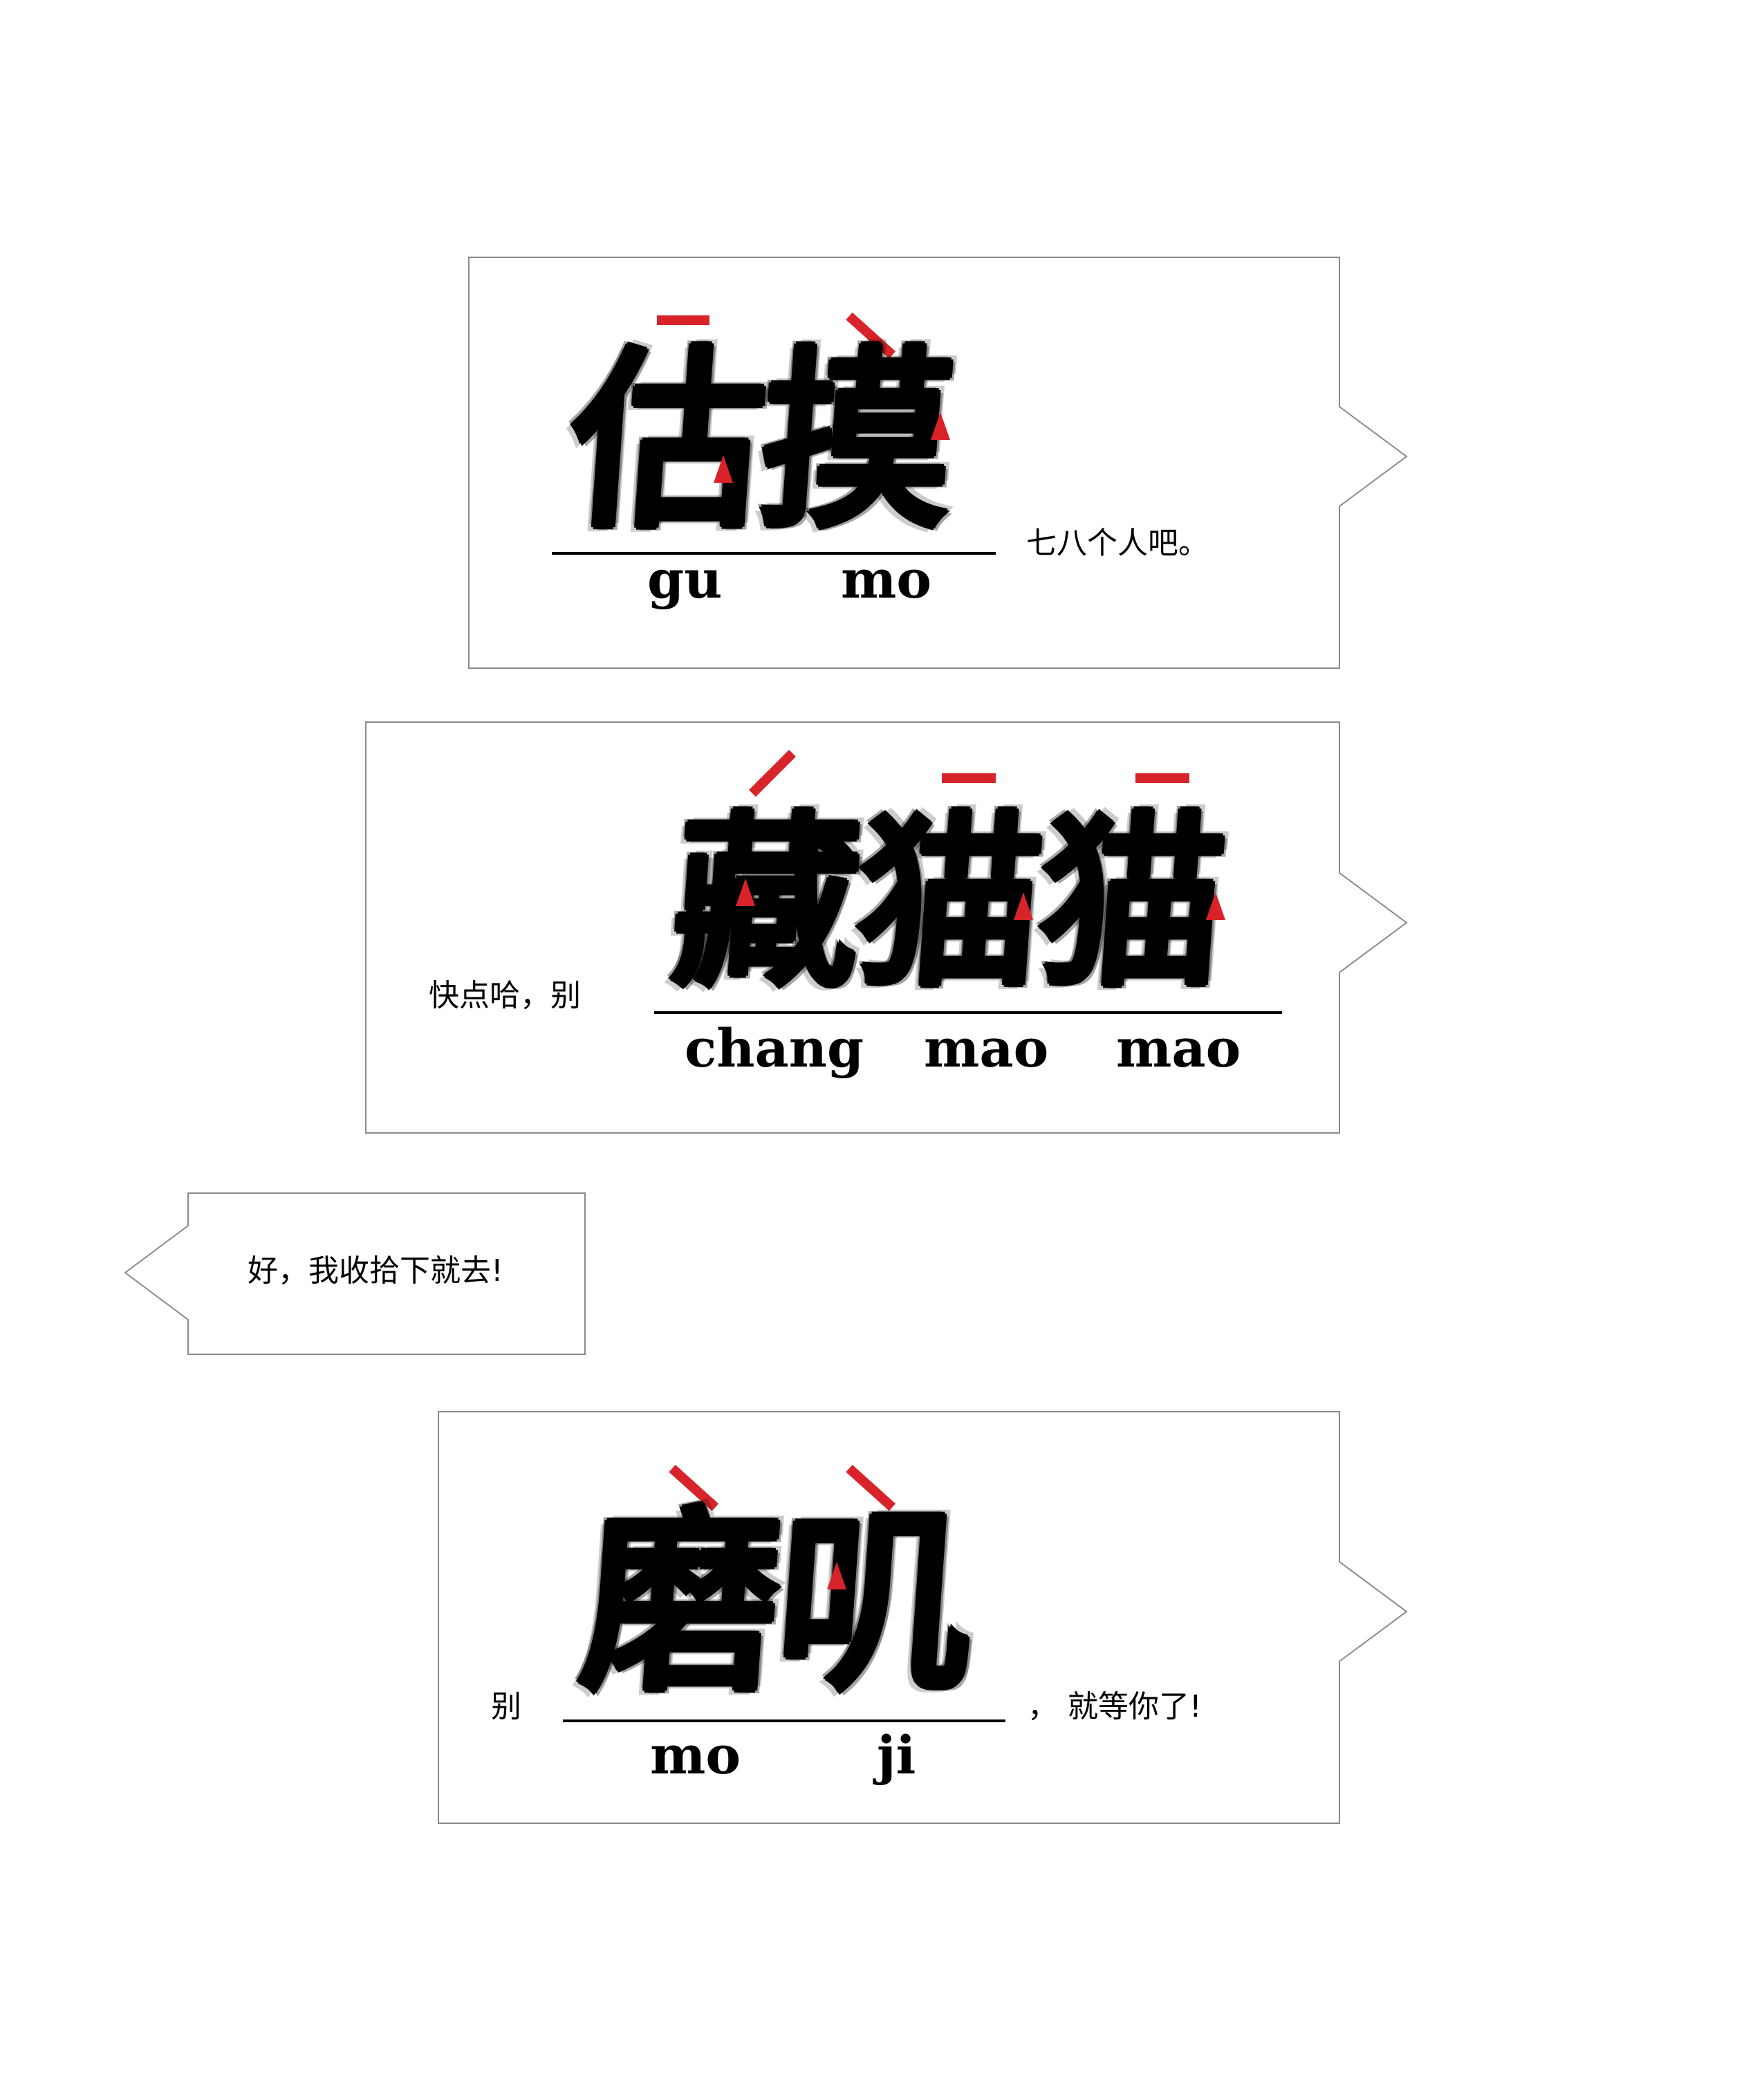 Image resolution: width=1764 pixels, height=2075 pixels. I want to click on red-accent-2b, so click(1023, 906).